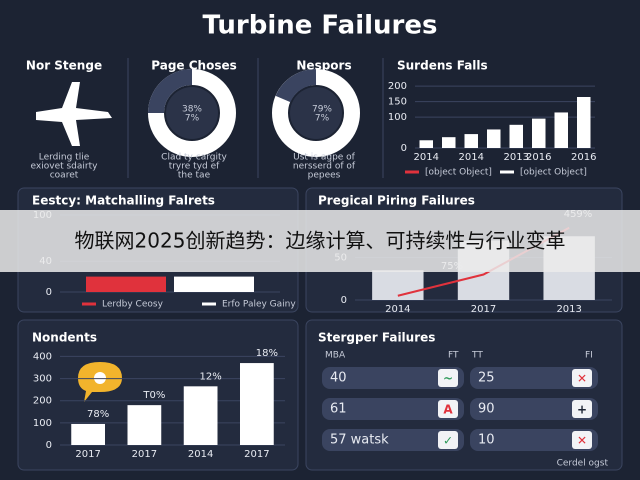  What do you see at coordinates (322, 110) in the screenshot?
I see `donut-label: 79%` at bounding box center [322, 110].